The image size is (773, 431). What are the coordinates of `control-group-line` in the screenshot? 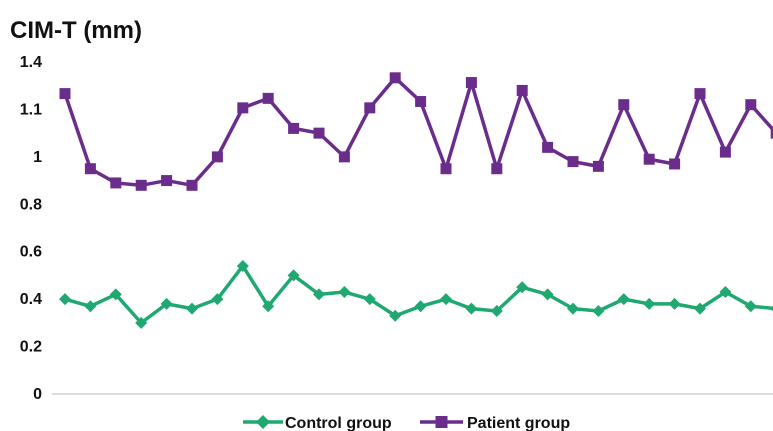 It's located at (418, 294).